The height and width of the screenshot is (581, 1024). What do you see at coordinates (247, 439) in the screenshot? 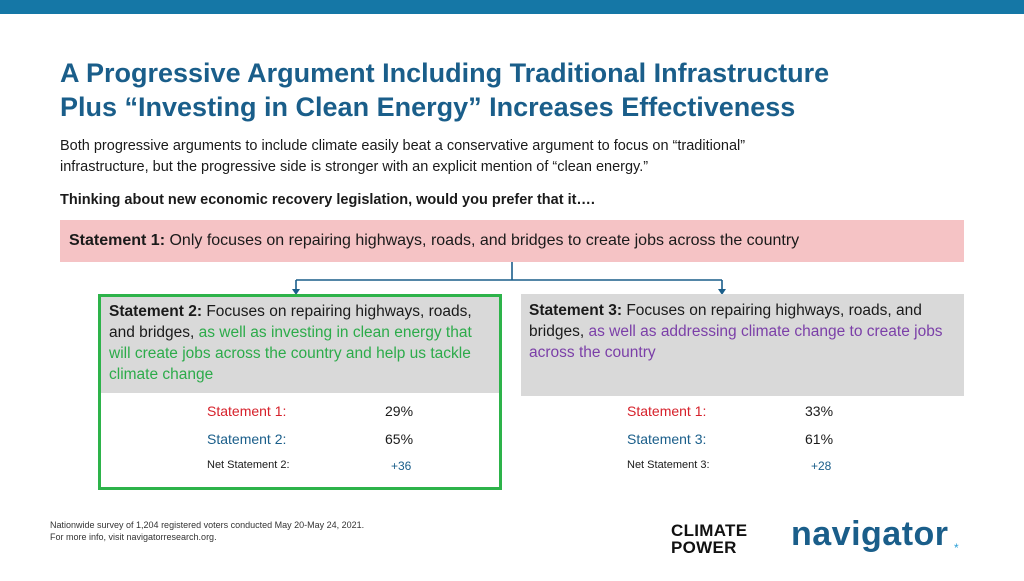
I see `result-label-statement-2: Statement 2:` at bounding box center [247, 439].